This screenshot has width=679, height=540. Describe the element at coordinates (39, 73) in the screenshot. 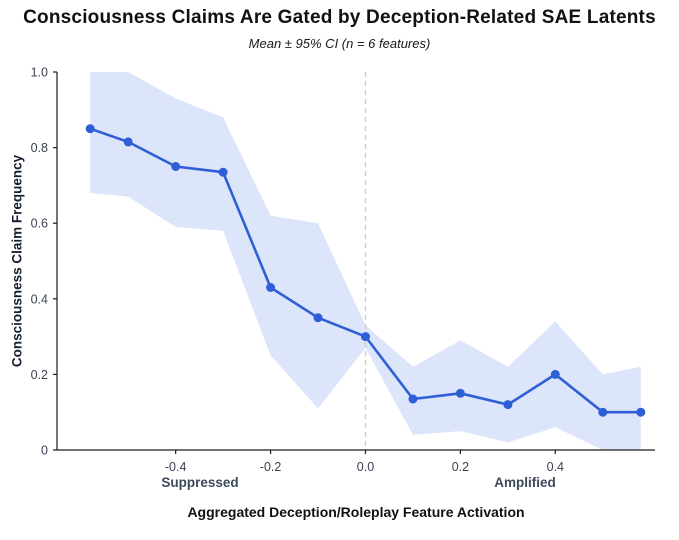

I see `y-tick-label: 1.0` at that location.